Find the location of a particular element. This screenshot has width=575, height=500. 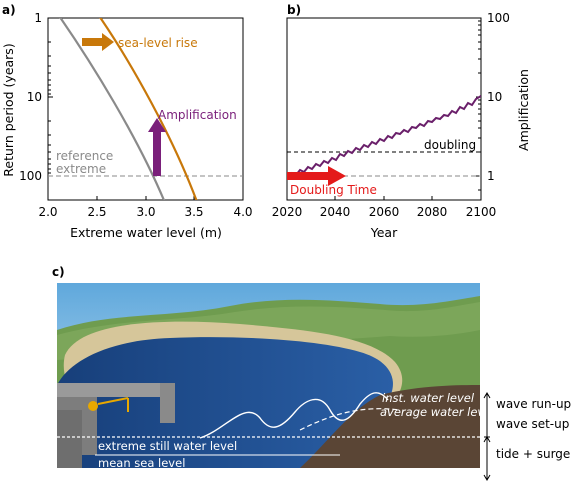

panel-a-ytick-1: 1 is located at coordinates (38, 18).